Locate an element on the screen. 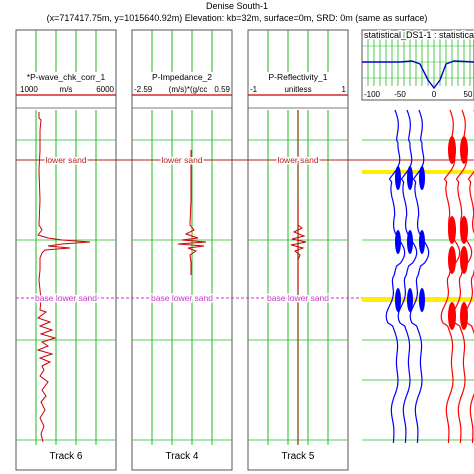 This screenshot has height=474, width=474. track-6-footer: Track 6 is located at coordinates (66, 456).